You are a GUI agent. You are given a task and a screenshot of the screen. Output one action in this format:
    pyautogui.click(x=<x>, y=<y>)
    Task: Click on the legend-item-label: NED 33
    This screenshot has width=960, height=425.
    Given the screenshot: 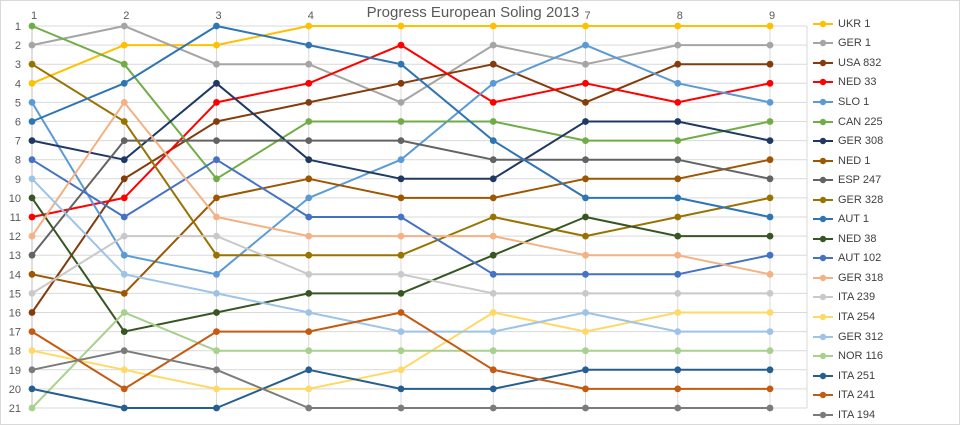 What is the action you would take?
    pyautogui.click(x=857, y=82)
    